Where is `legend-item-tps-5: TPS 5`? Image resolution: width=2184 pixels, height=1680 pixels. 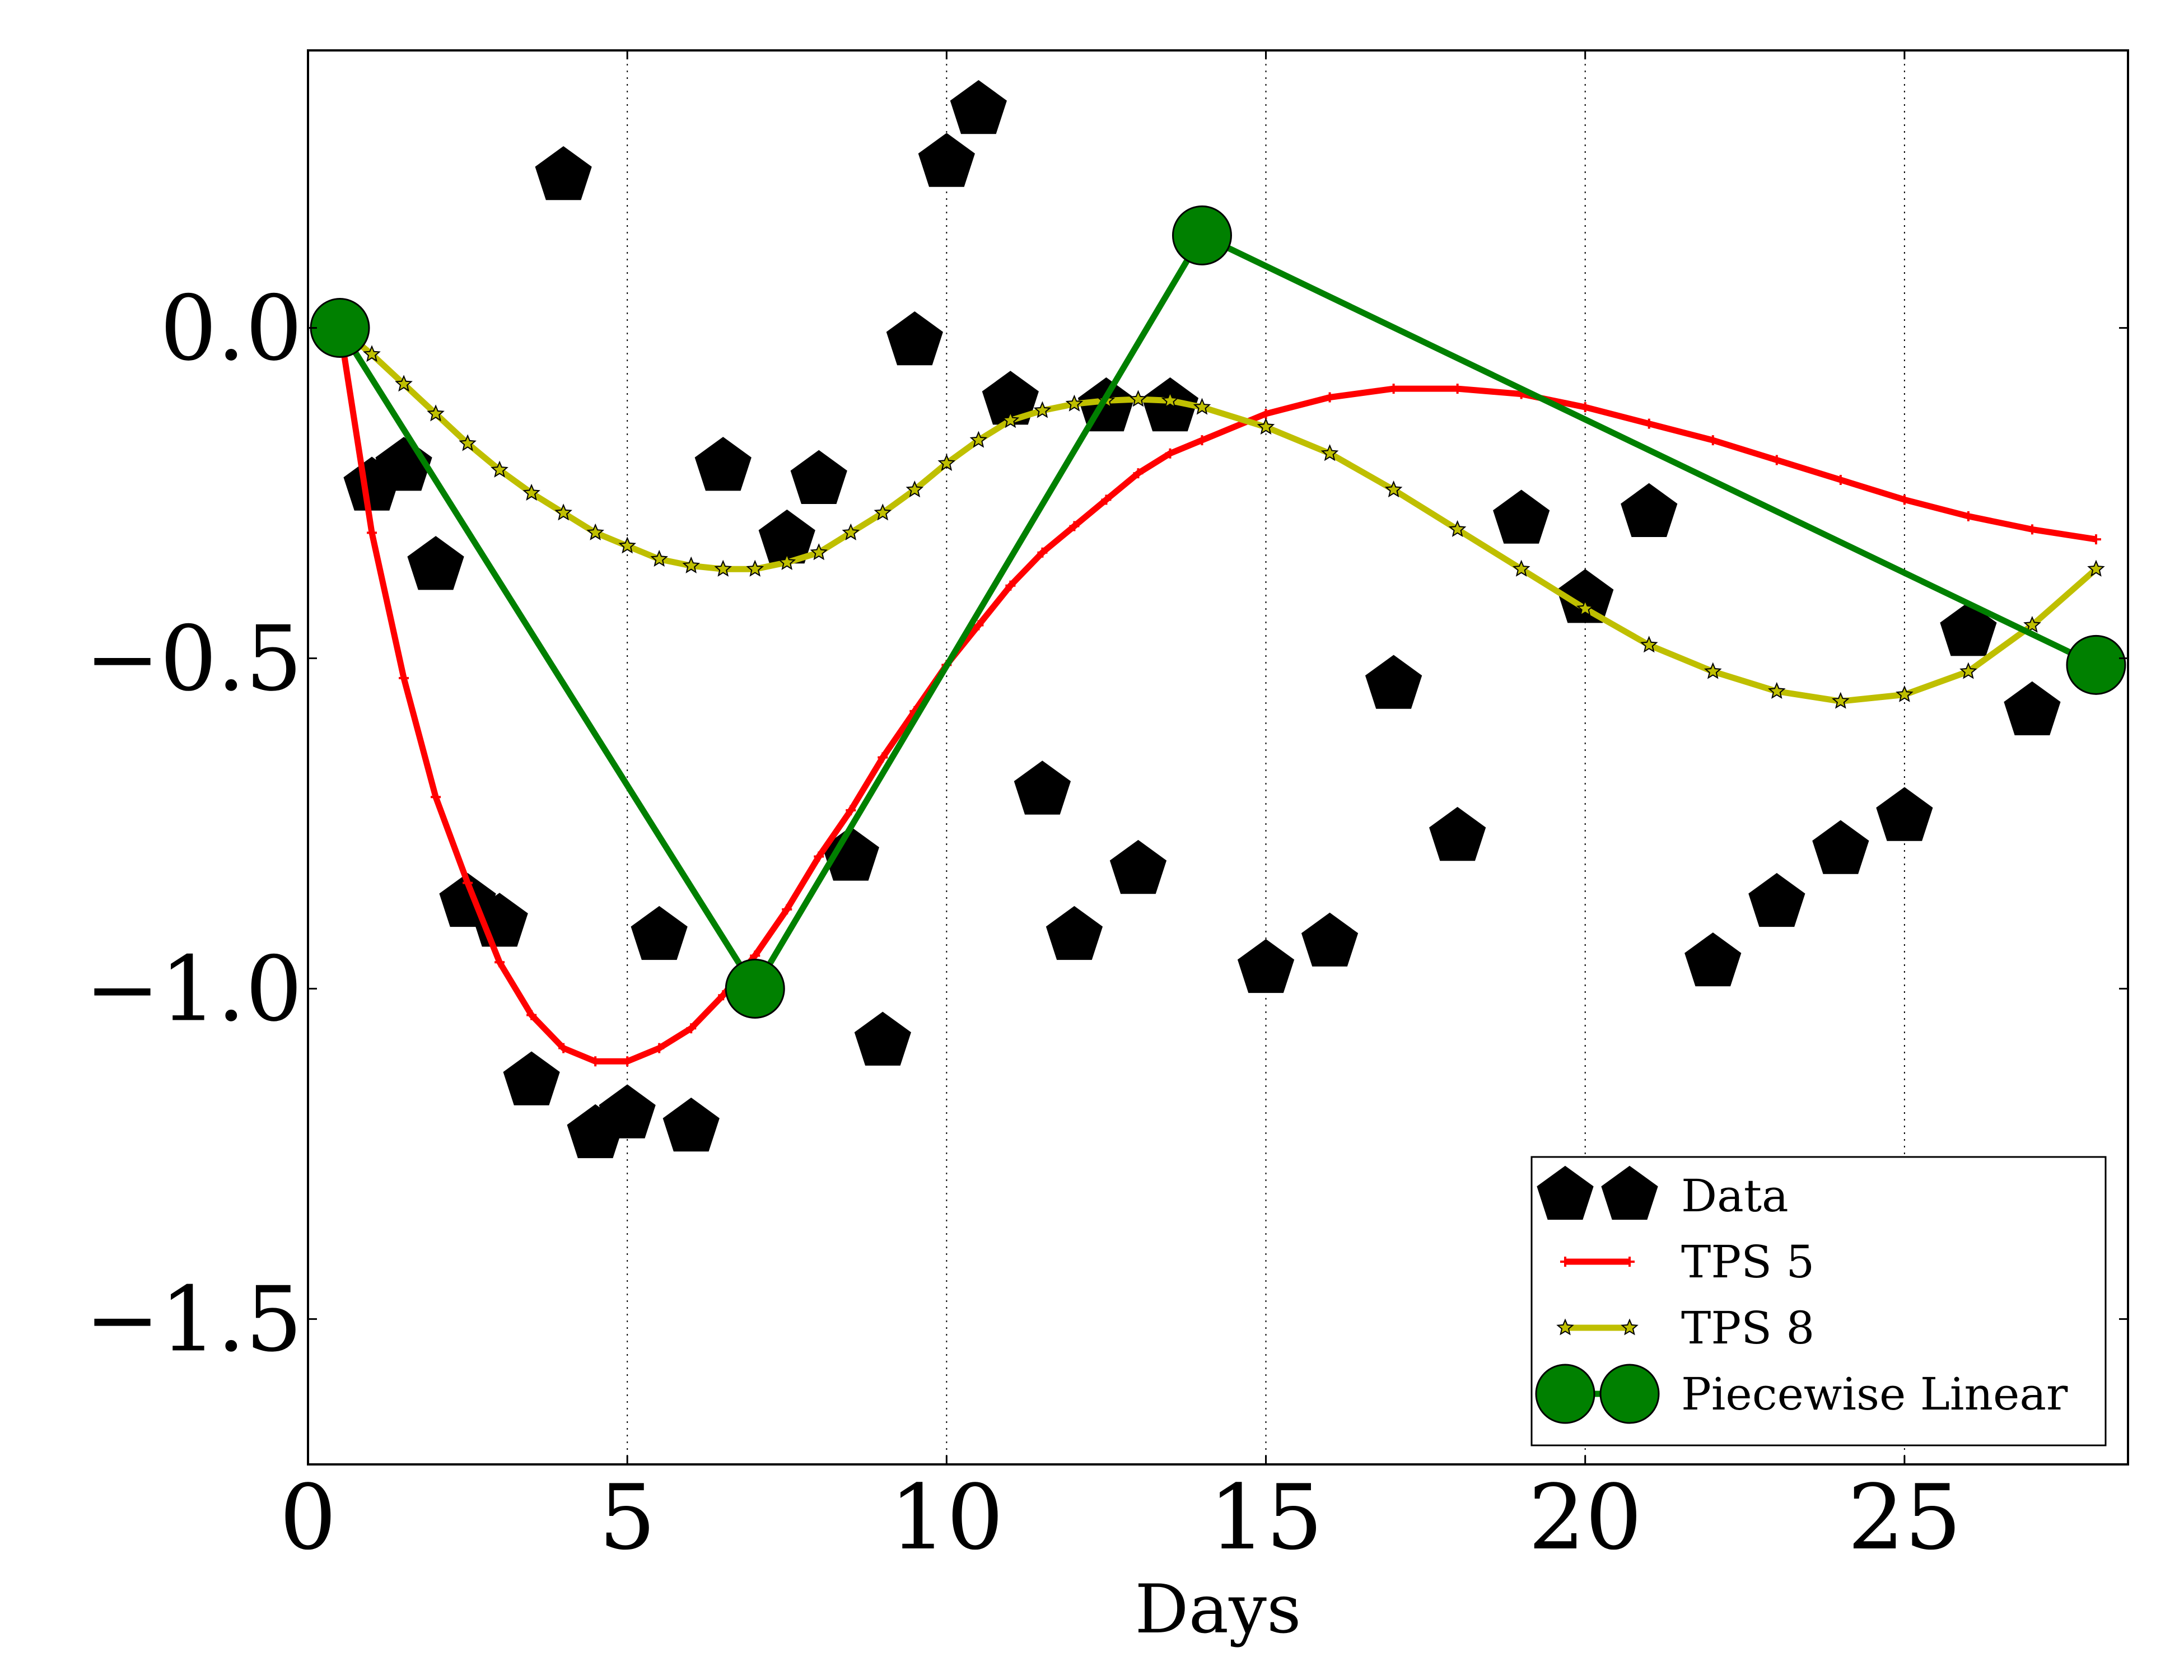 legend-item-tps-5: TPS 5 is located at coordinates (1687, 1262).